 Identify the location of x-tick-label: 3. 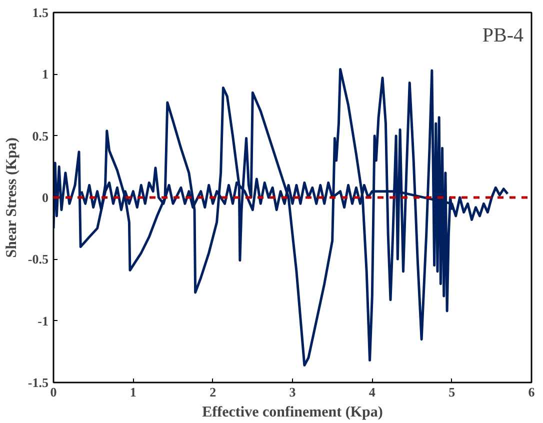
(292, 392).